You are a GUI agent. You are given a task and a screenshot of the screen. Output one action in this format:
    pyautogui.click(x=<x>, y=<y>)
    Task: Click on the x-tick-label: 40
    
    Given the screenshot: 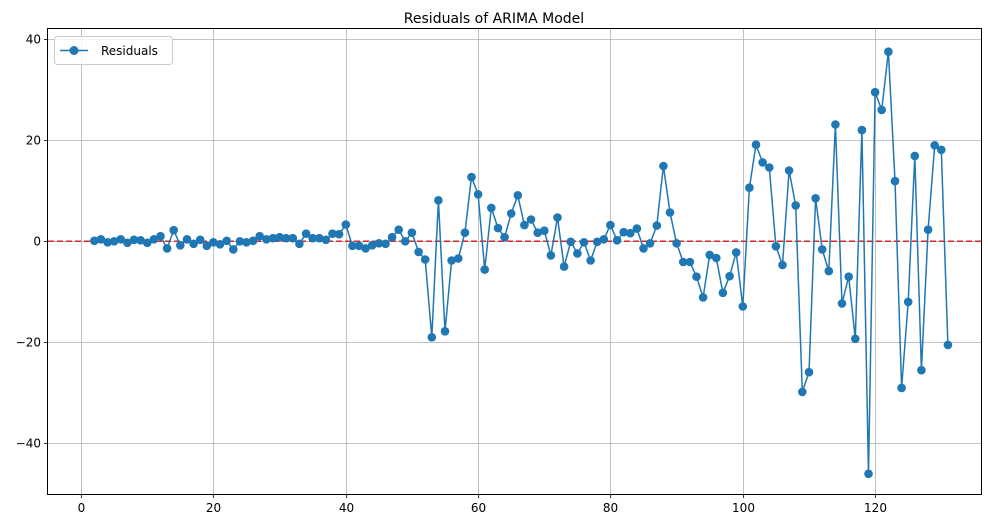 What is the action you would take?
    pyautogui.click(x=346, y=508)
    